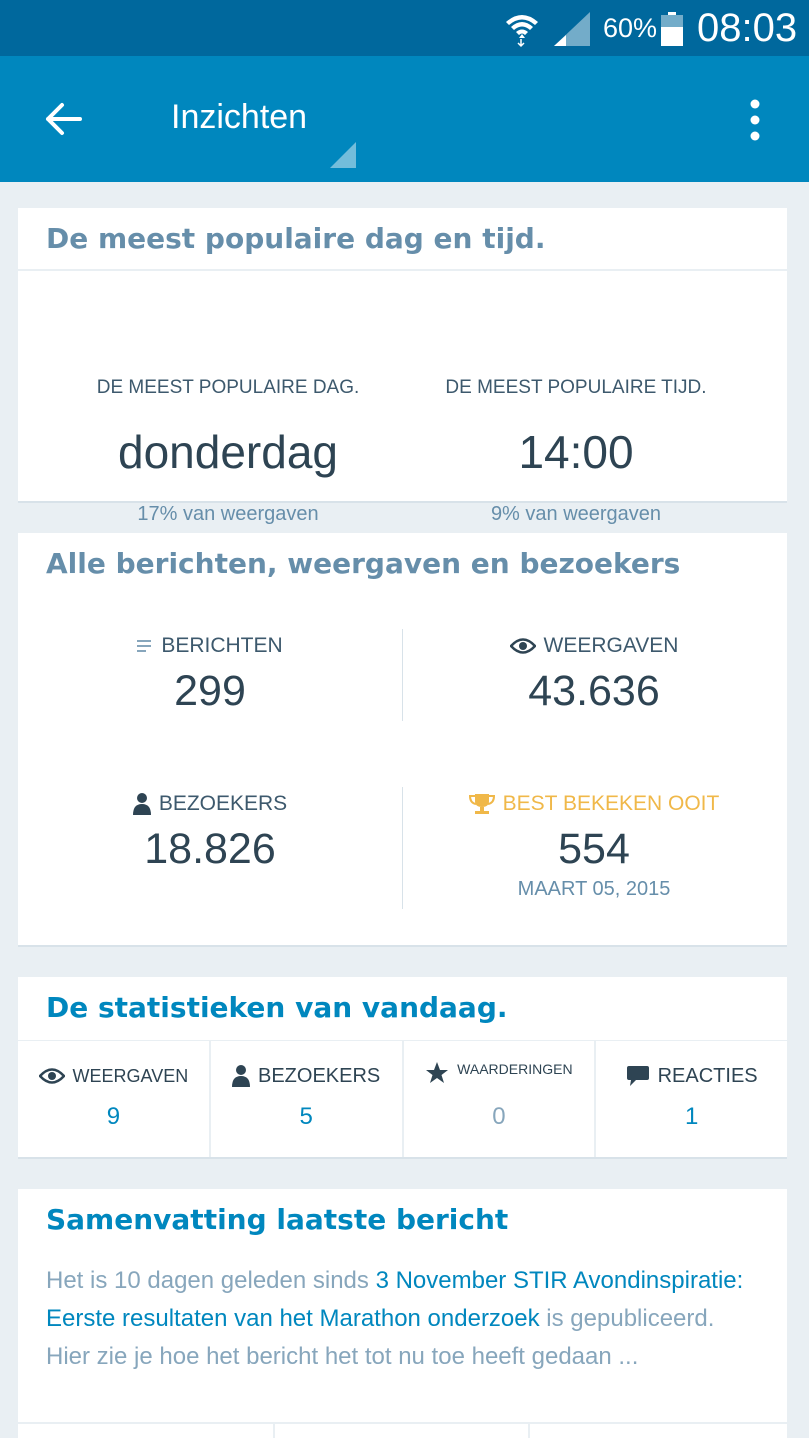 This screenshot has height=1438, width=809. I want to click on views-stat: WEERGAVEN 43.636, so click(594, 673).